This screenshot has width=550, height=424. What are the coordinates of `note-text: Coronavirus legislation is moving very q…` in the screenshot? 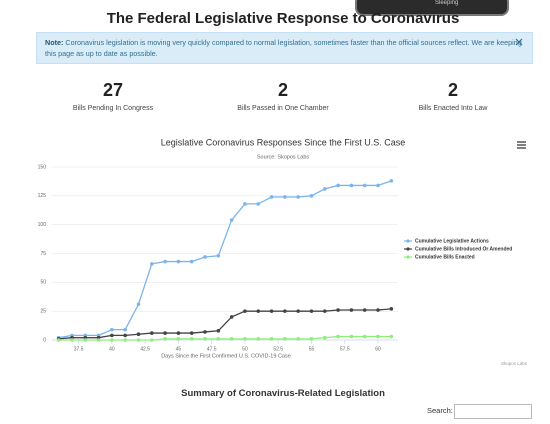 It's located at (283, 48).